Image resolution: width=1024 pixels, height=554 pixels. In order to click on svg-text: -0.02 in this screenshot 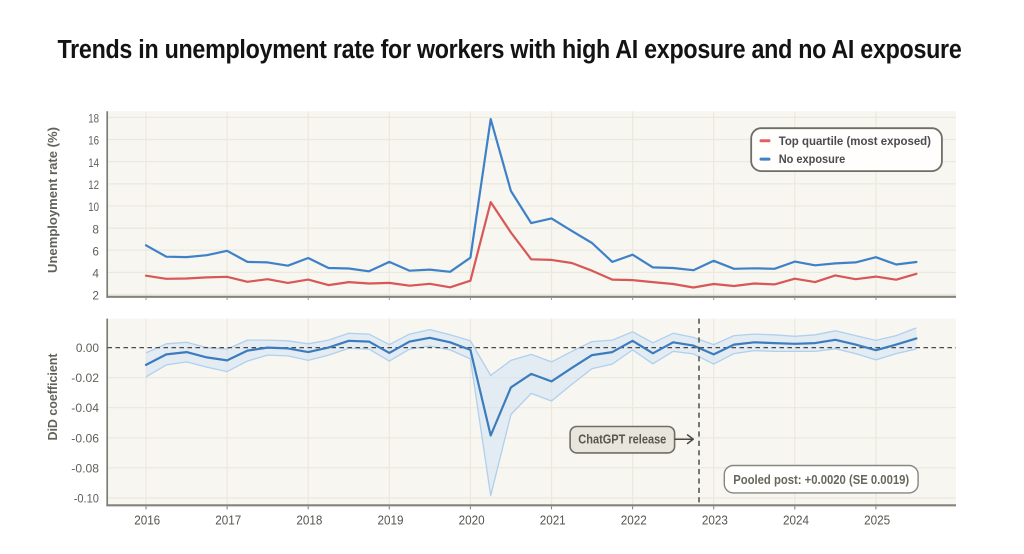, I will do `click(85, 378)`.